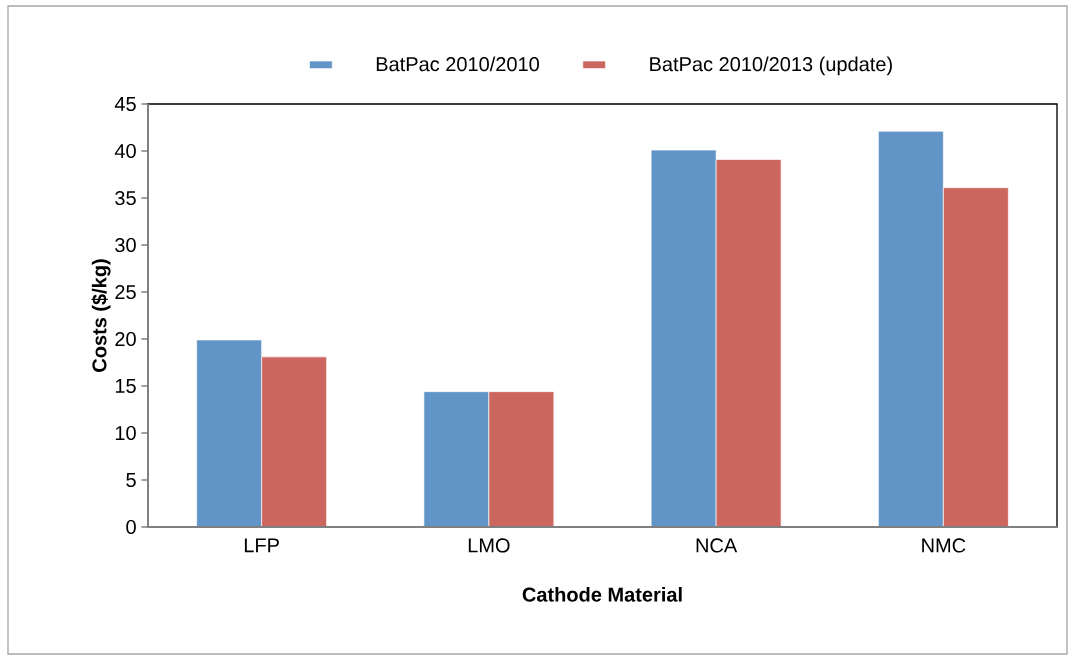  What do you see at coordinates (602, 594) in the screenshot?
I see `x-axis-title: Cathode Material` at bounding box center [602, 594].